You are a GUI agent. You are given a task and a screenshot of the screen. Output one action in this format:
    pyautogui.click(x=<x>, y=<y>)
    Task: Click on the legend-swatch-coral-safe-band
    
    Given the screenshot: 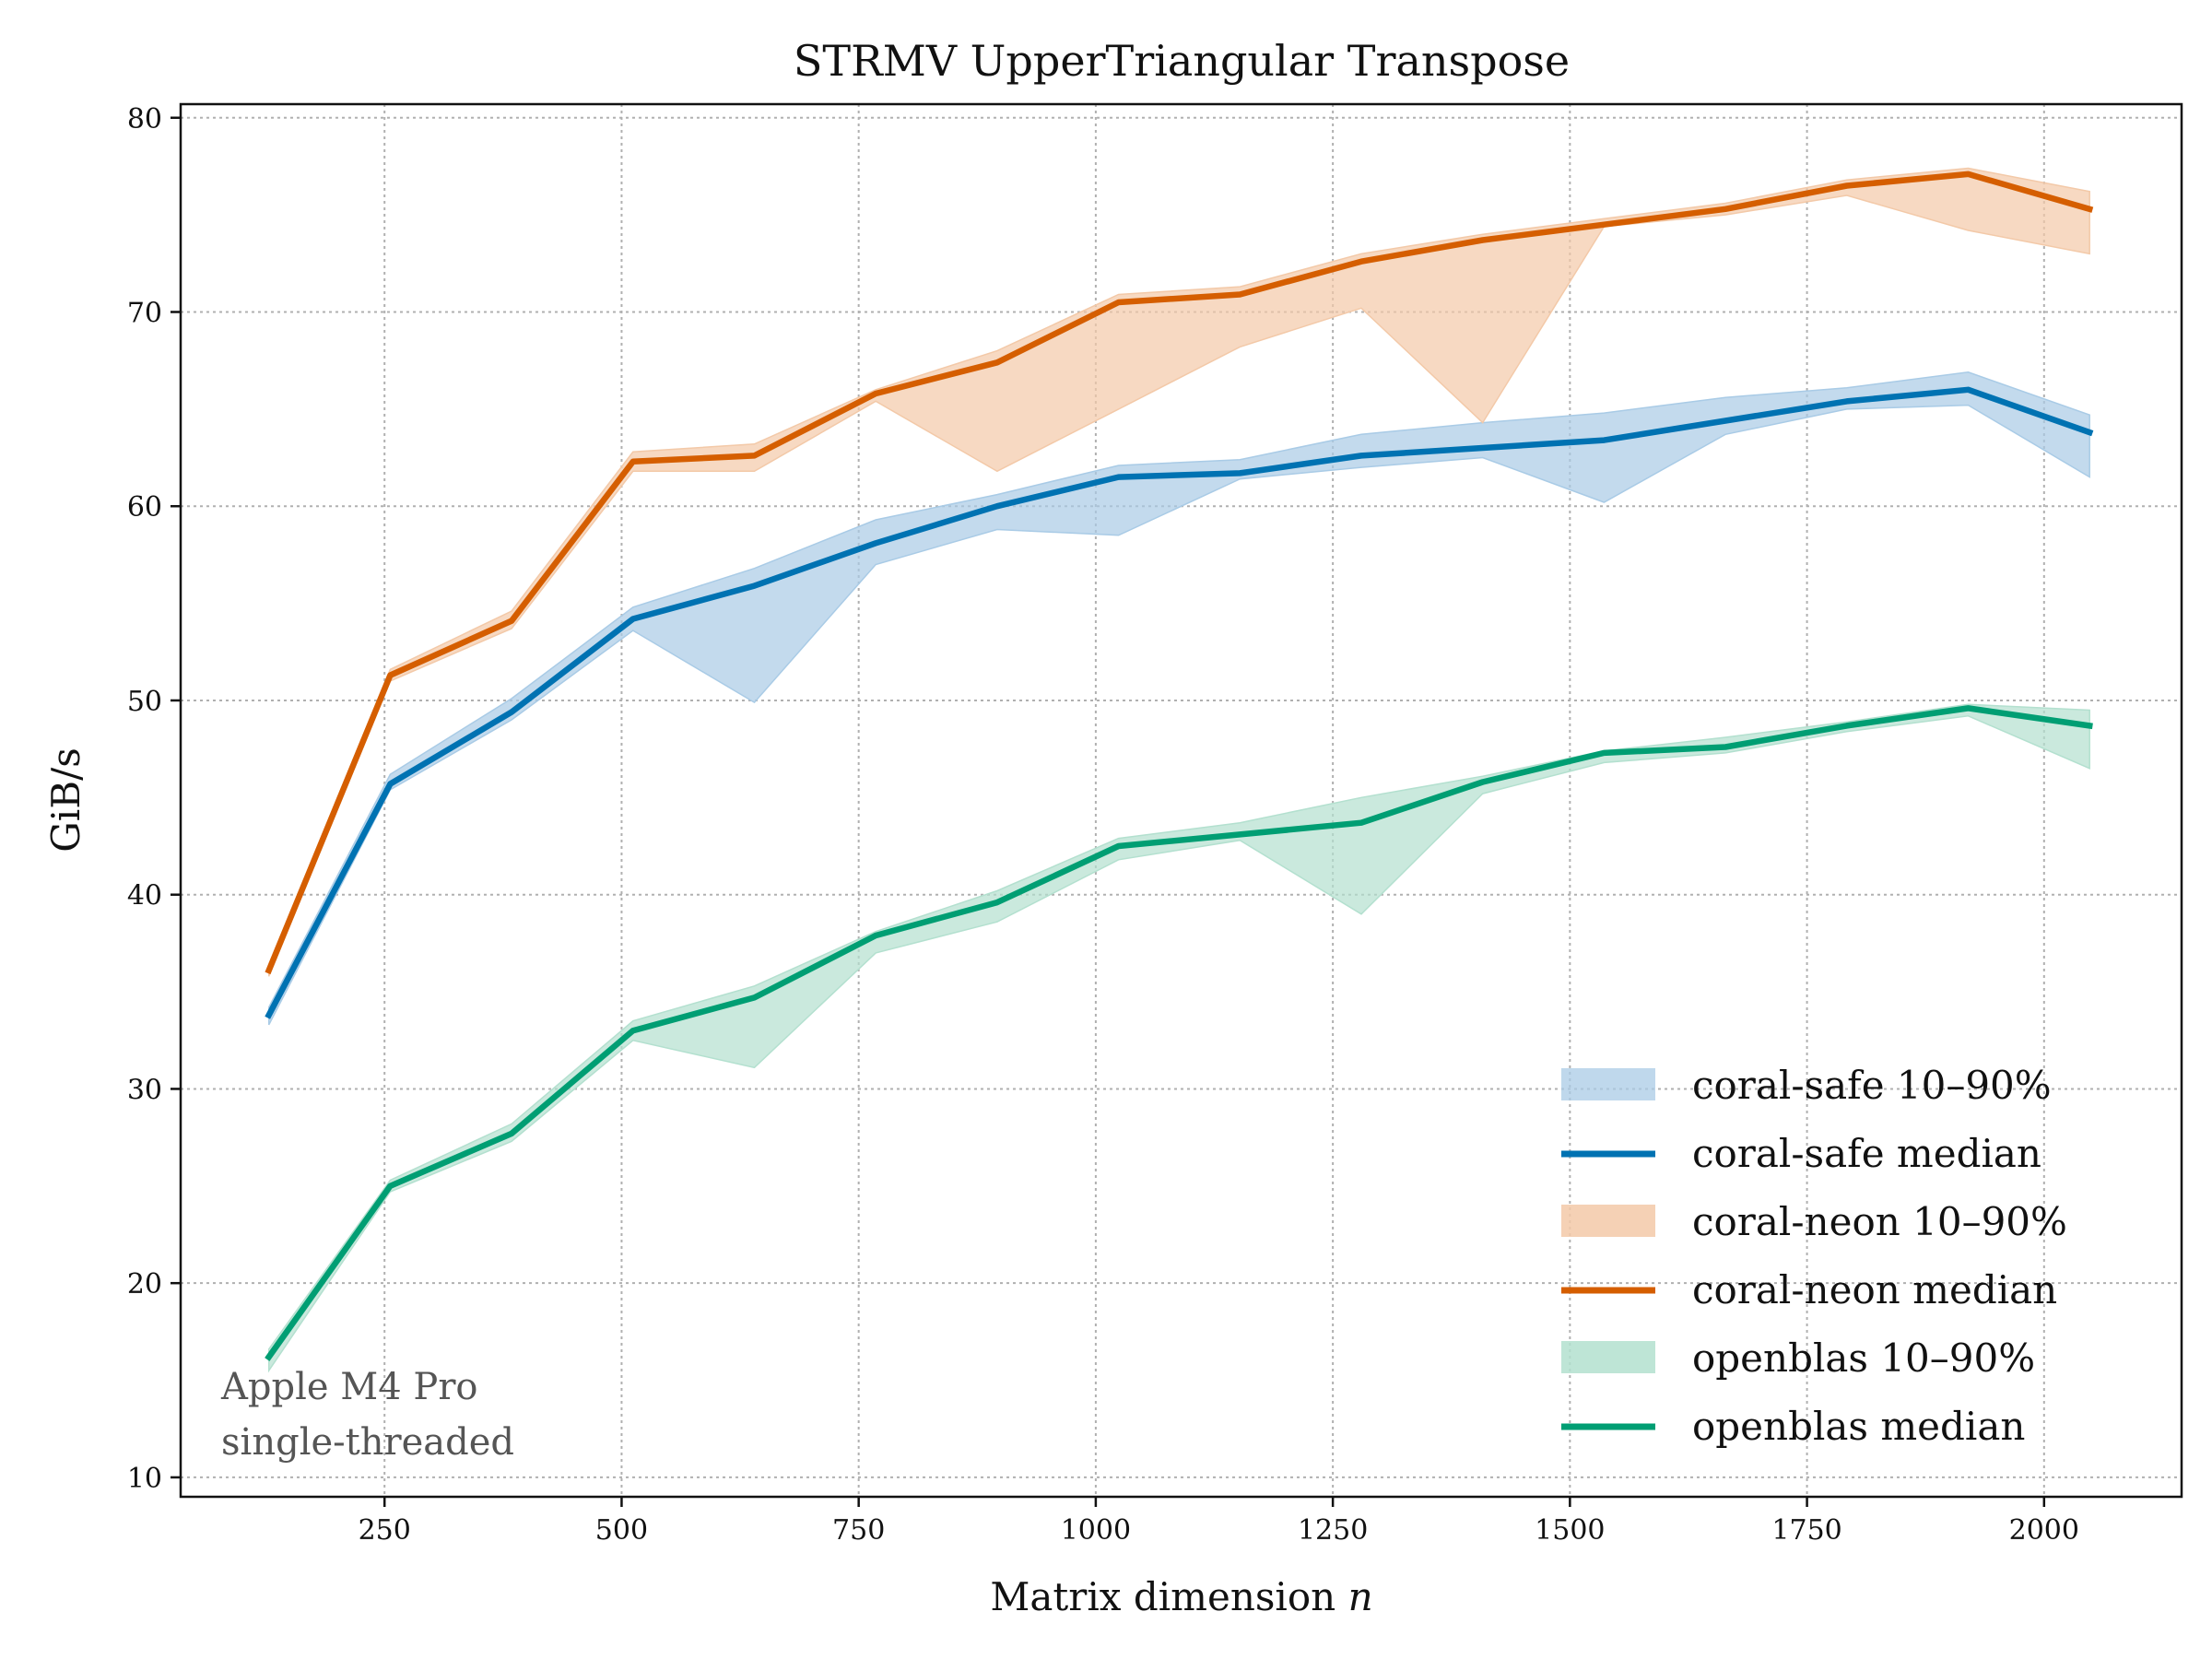 What is the action you would take?
    pyautogui.click(x=1608, y=1084)
    